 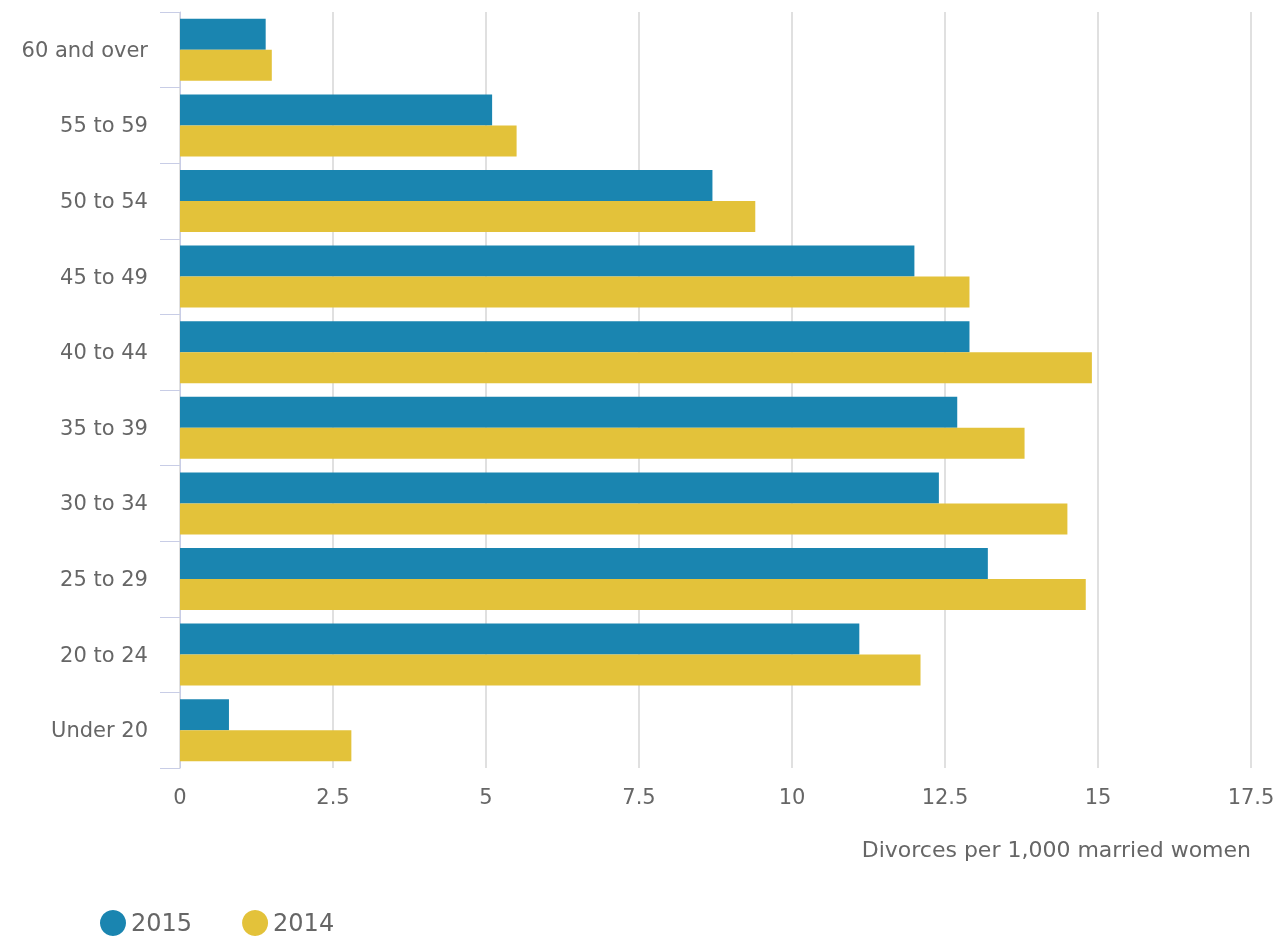 What do you see at coordinates (104, 503) in the screenshot?
I see `y-tick-label: 30 to 34` at bounding box center [104, 503].